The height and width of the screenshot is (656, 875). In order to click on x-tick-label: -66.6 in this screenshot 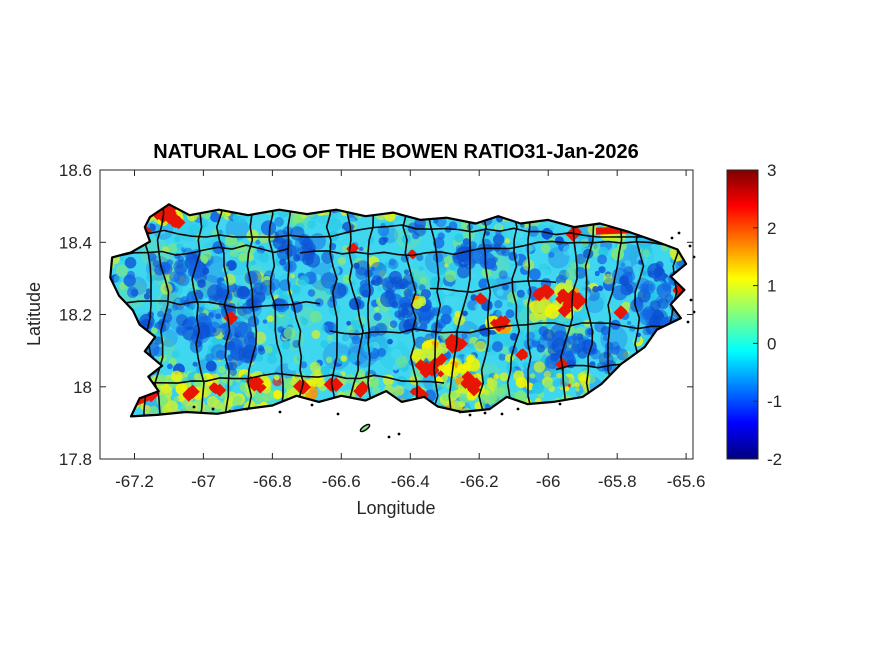, I will do `click(341, 481)`.